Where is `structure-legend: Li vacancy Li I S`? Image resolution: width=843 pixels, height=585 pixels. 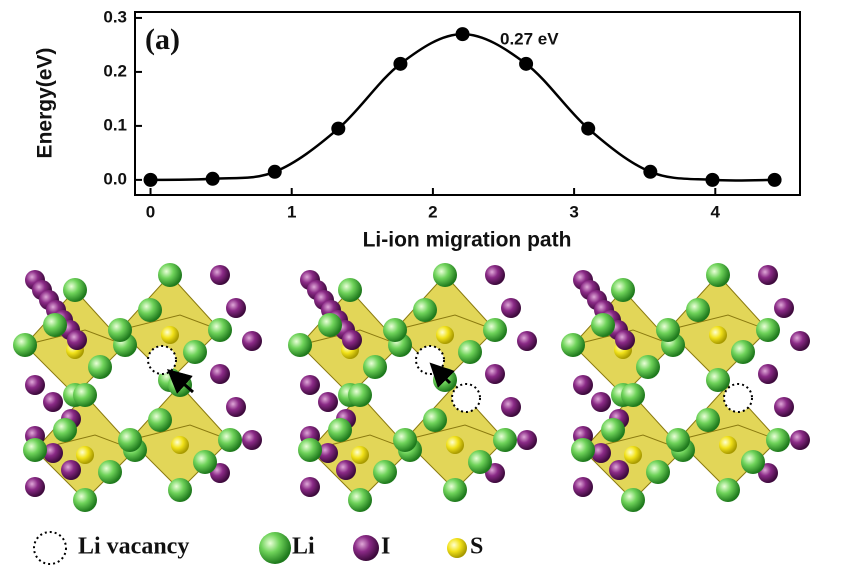 structure-legend: Li vacancy Li I S is located at coordinates (258, 548).